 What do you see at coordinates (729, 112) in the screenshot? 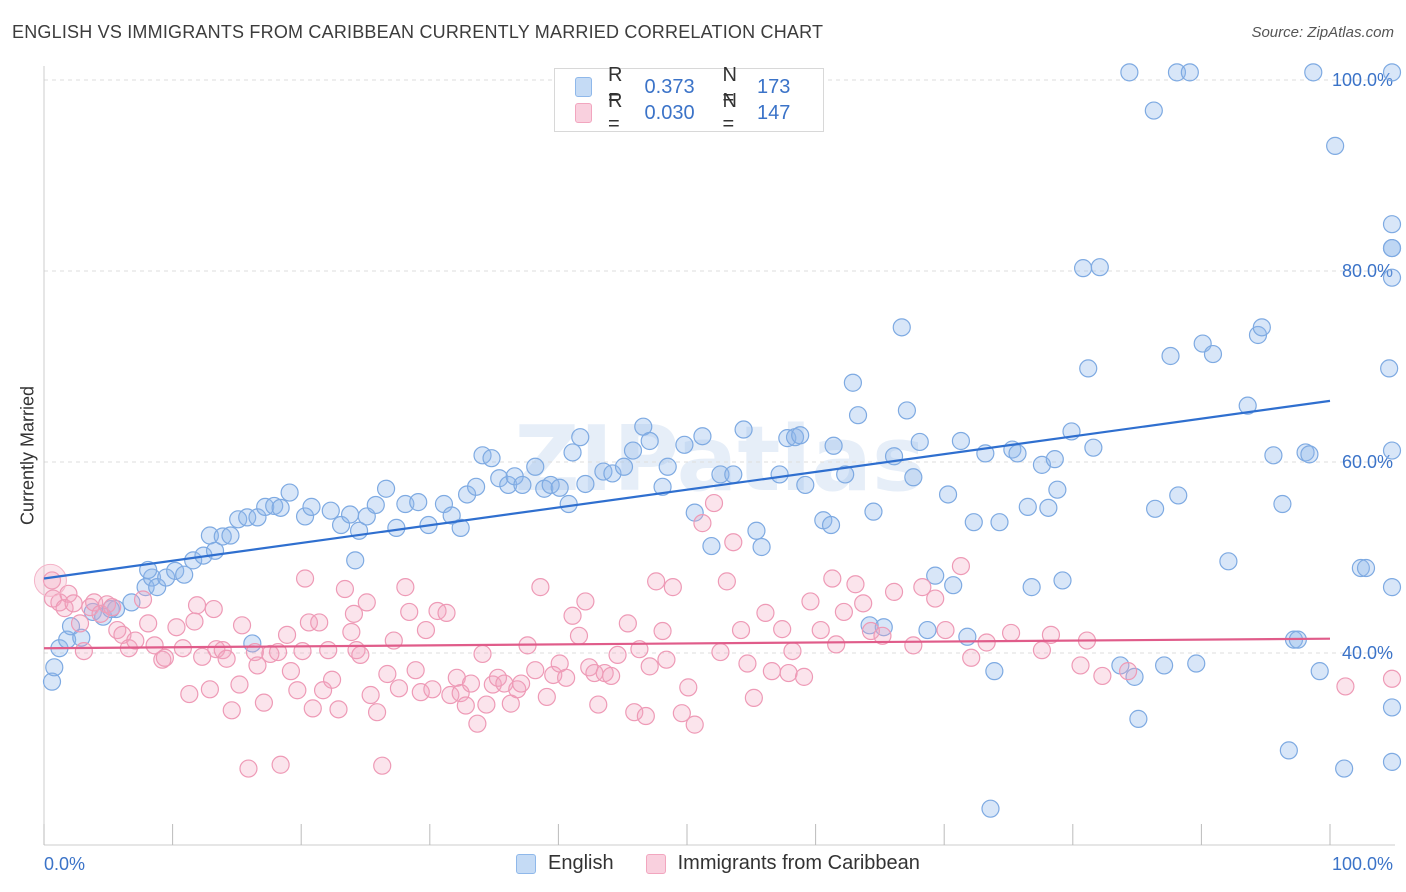
I see `n-label: N =` at bounding box center [729, 112].